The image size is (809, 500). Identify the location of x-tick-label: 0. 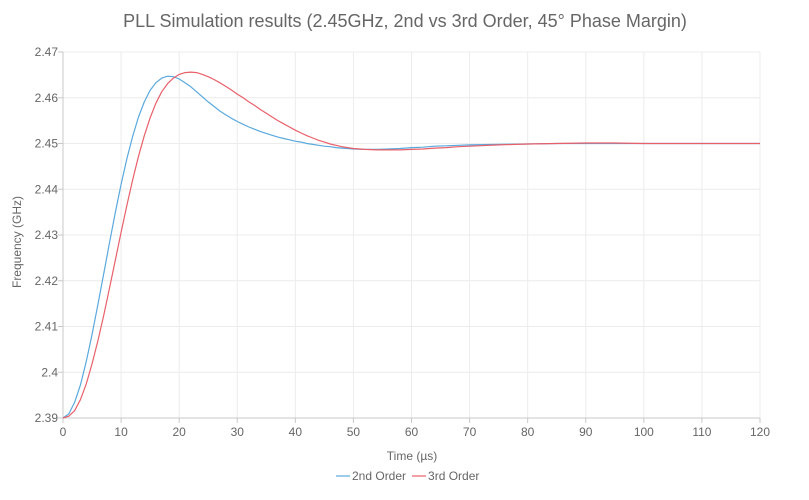
(63, 432).